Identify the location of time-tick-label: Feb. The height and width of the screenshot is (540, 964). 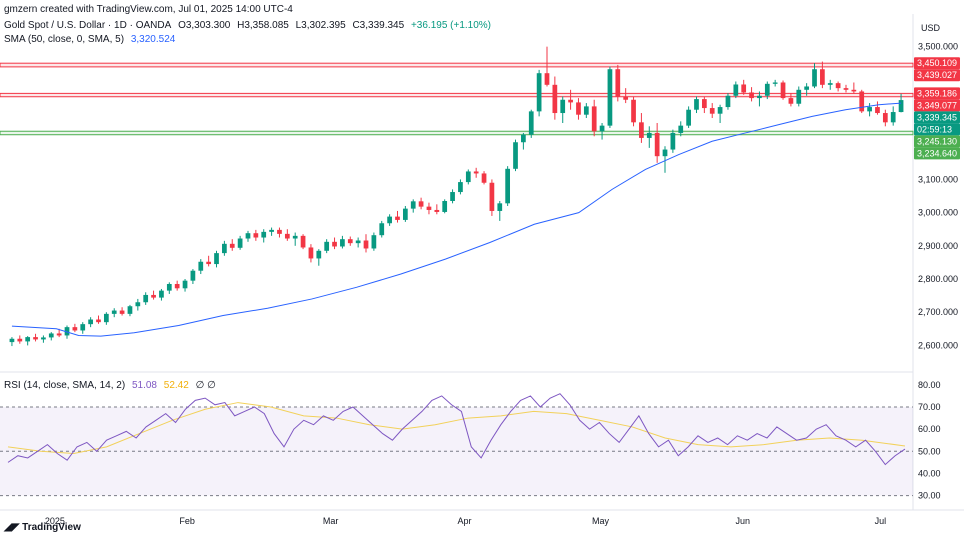
(187, 521).